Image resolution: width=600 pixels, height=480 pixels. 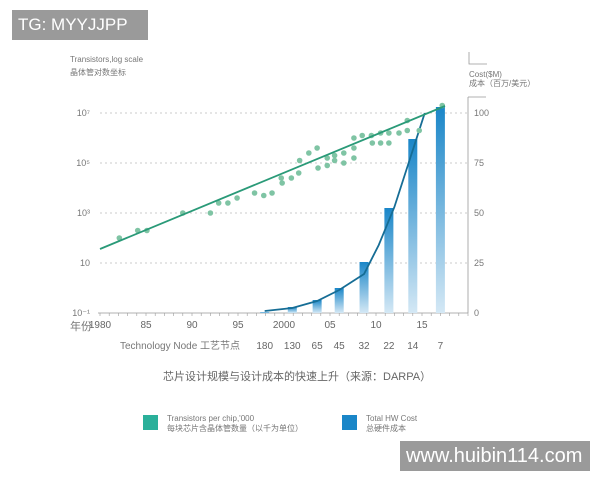 I want to click on y-right-tick-label: 50, so click(x=479, y=213).